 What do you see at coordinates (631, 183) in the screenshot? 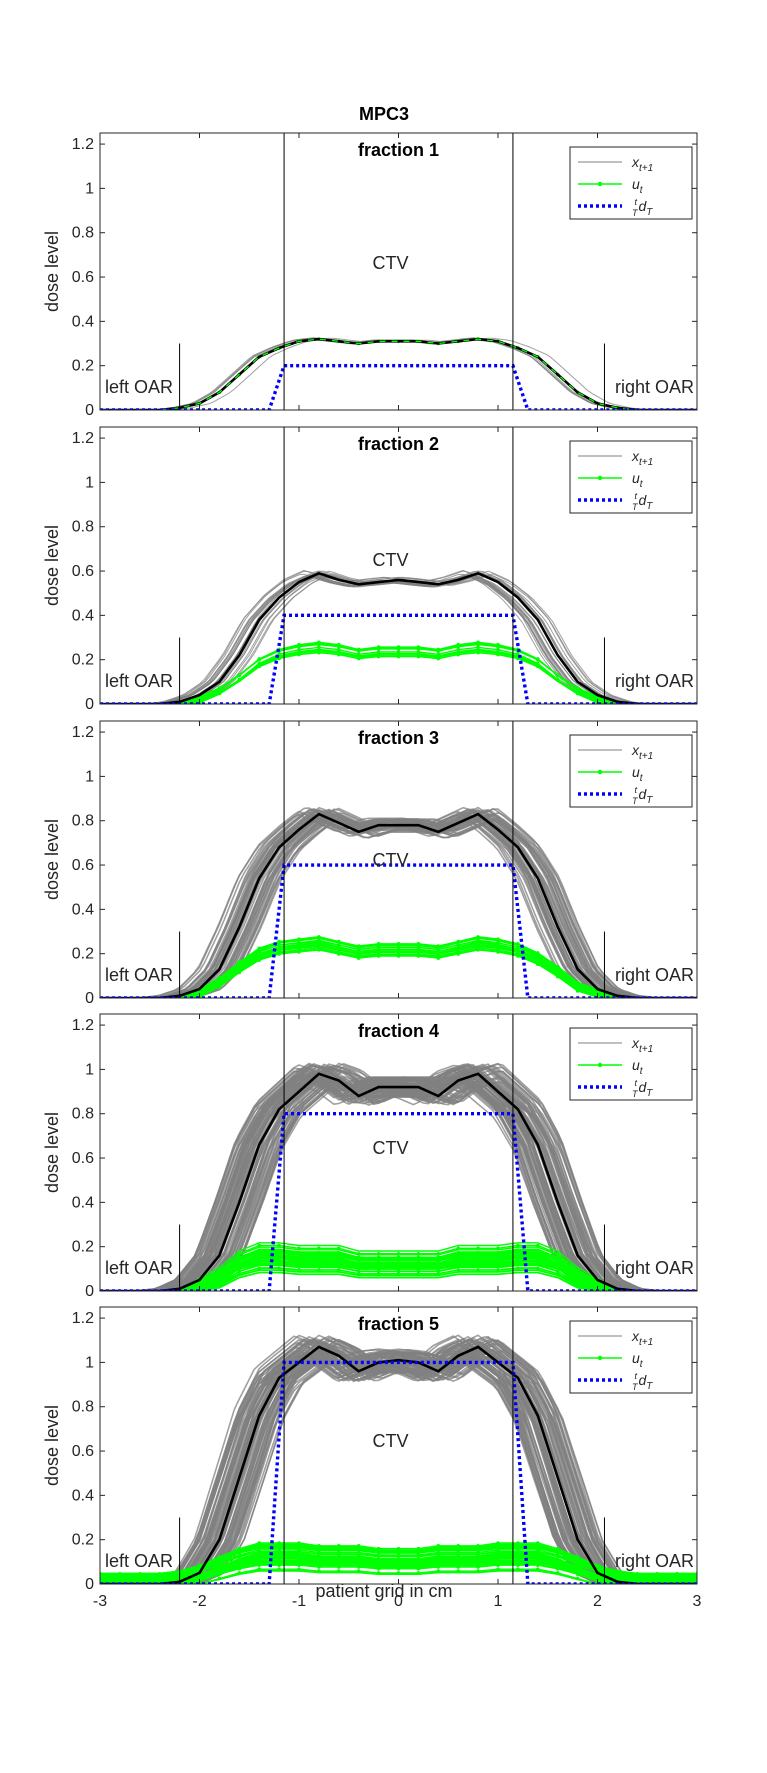
I see `legend-box` at bounding box center [631, 183].